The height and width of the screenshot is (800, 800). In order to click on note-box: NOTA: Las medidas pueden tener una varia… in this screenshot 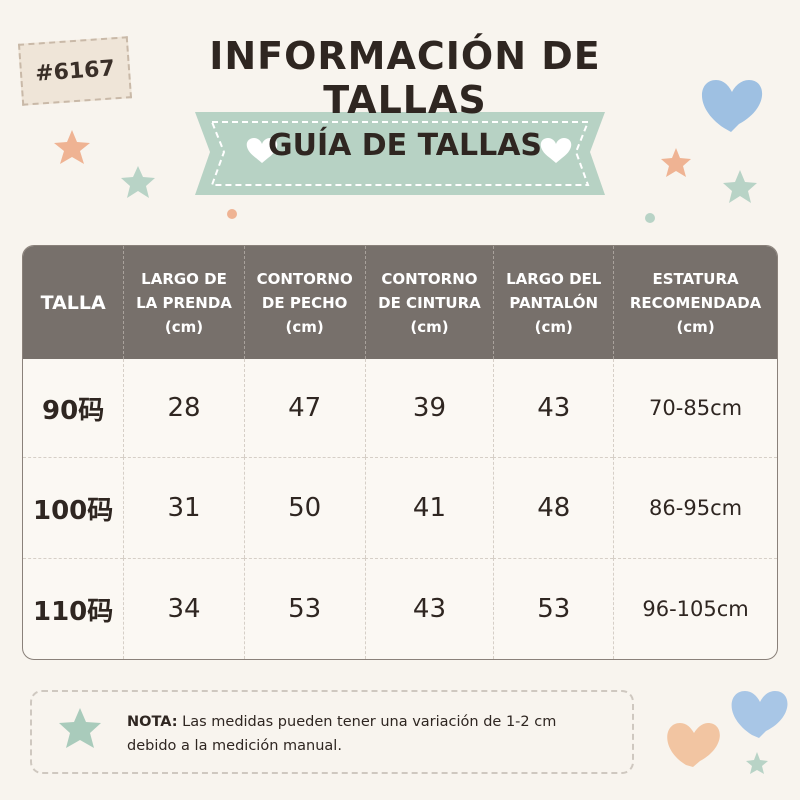, I will do `click(332, 732)`.